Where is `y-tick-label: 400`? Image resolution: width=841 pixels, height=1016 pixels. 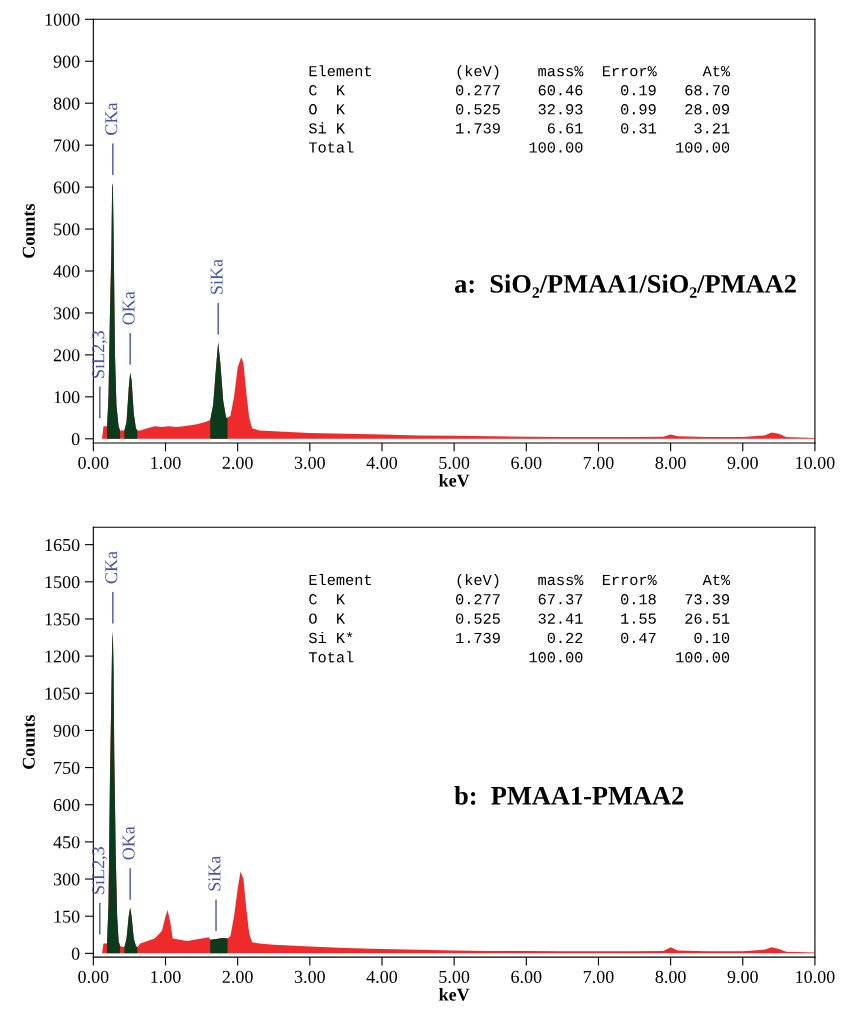
y-tick-label: 400 is located at coordinates (66, 271).